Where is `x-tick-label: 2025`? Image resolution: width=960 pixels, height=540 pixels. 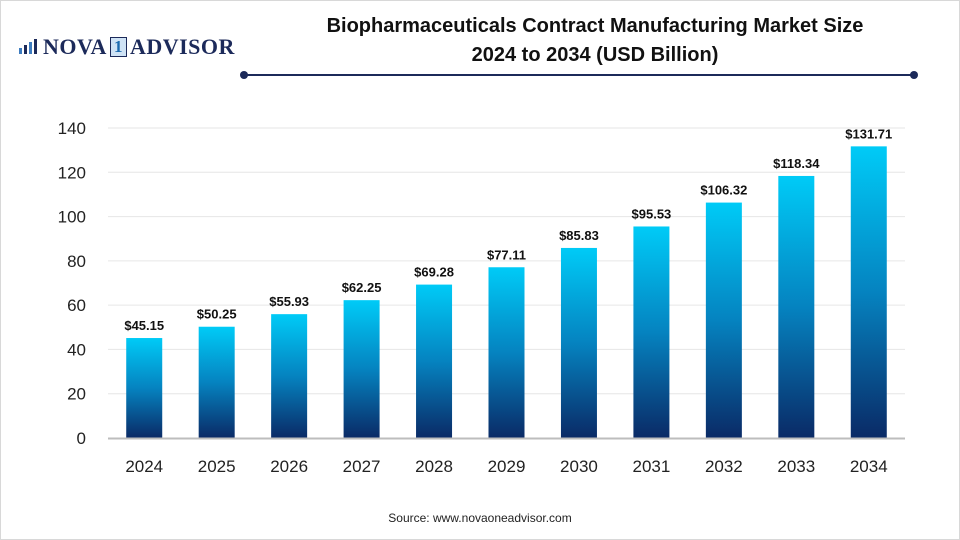 x-tick-label: 2025 is located at coordinates (217, 466).